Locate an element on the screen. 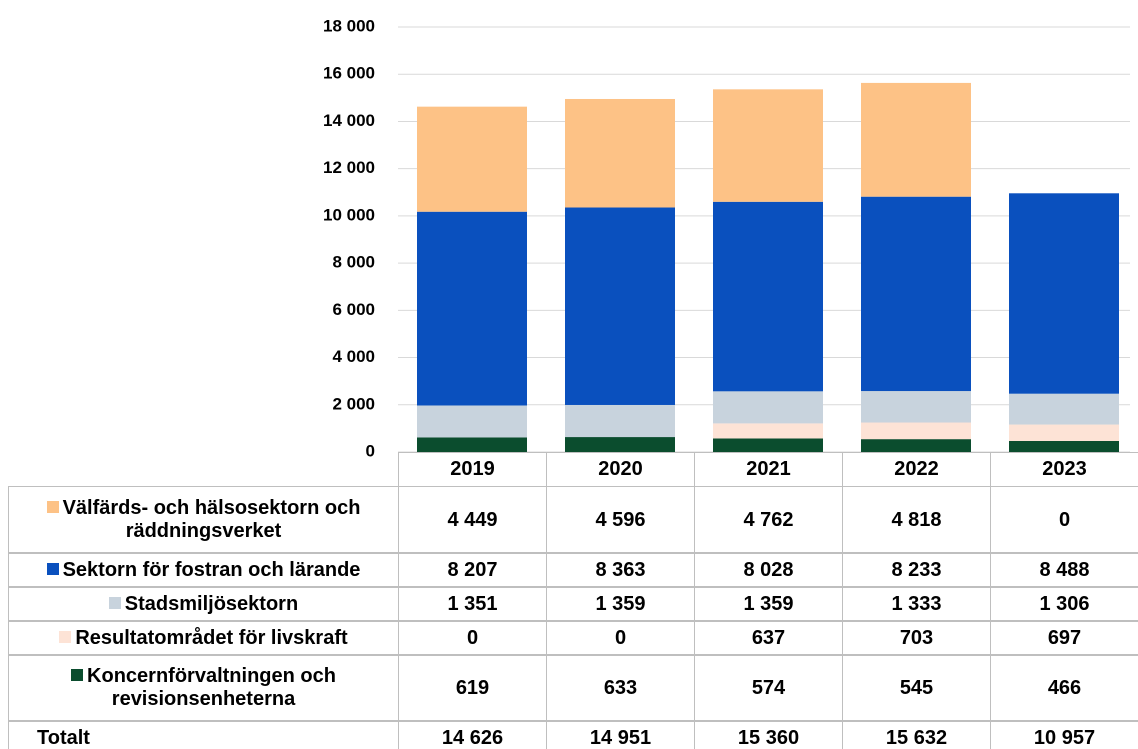 The width and height of the screenshot is (1138, 749). data-label: 4 449 is located at coordinates (472, 520).